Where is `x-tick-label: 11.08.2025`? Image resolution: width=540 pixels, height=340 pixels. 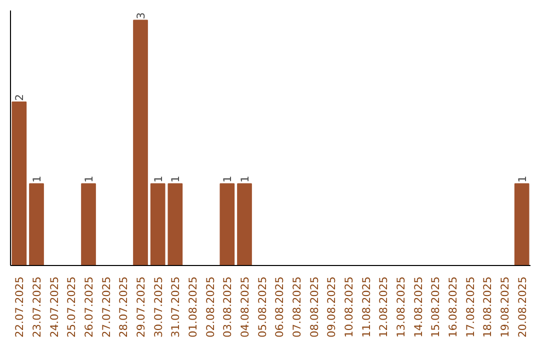 x-tick-label: 11.08.2025 is located at coordinates (366, 307).